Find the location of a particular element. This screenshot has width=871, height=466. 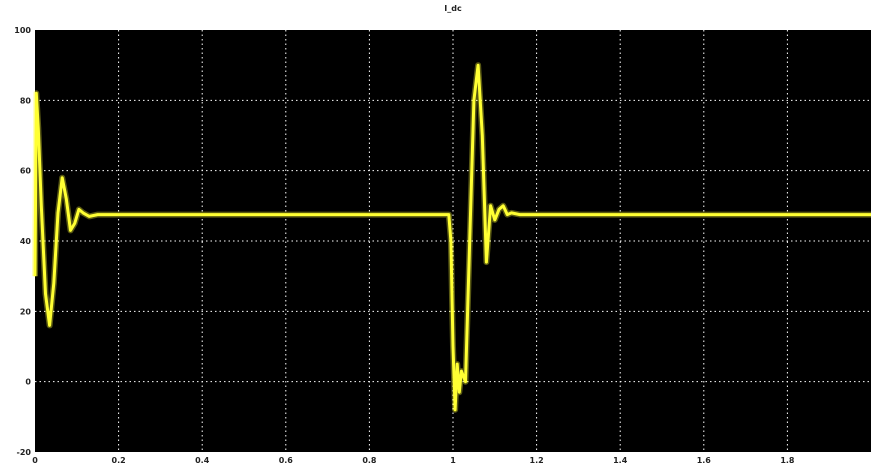

x-tick-label-8: 1.6 is located at coordinates (704, 460).